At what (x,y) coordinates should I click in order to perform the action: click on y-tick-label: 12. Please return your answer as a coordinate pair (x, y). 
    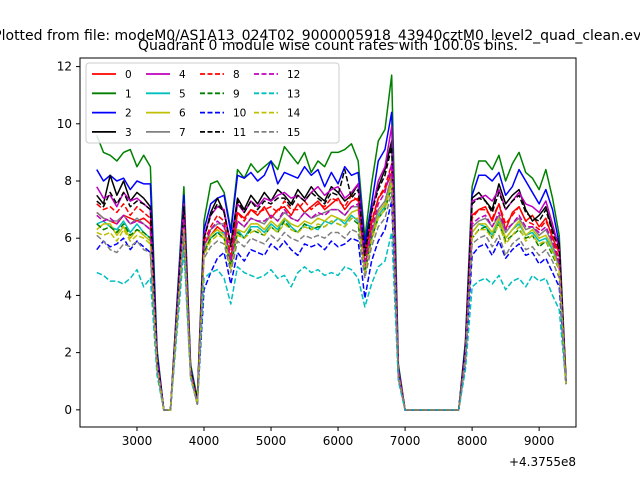
    Looking at the image, I should click on (64, 67).